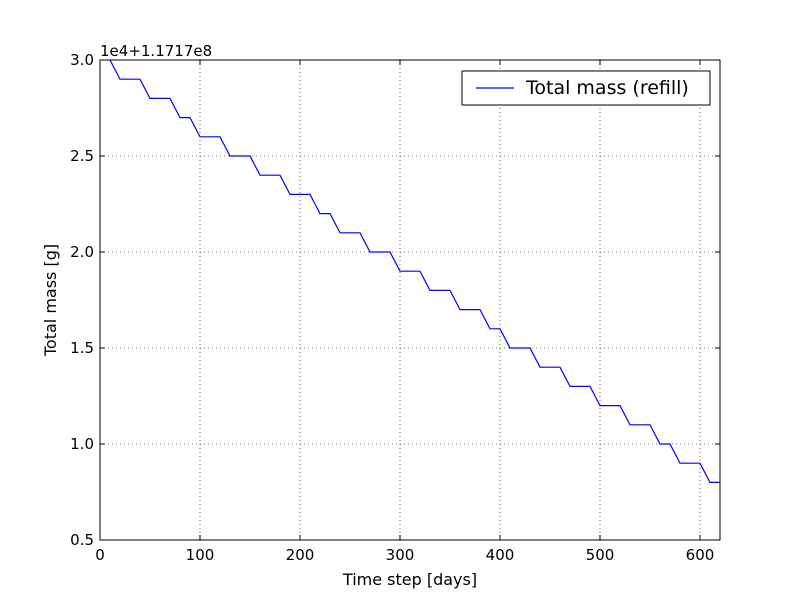 This screenshot has height=600, width=800. What do you see at coordinates (82, 444) in the screenshot?
I see `y-tick-label: 1.0` at bounding box center [82, 444].